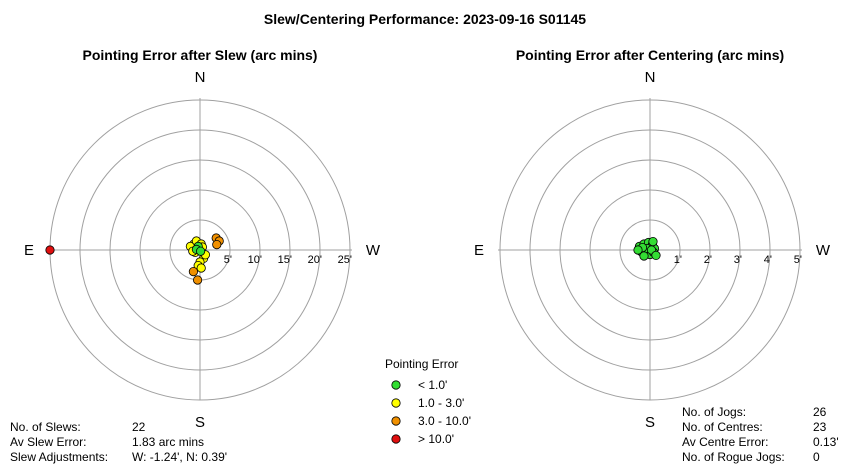 This screenshot has width=850, height=470. I want to click on slew-points, so click(134, 259).